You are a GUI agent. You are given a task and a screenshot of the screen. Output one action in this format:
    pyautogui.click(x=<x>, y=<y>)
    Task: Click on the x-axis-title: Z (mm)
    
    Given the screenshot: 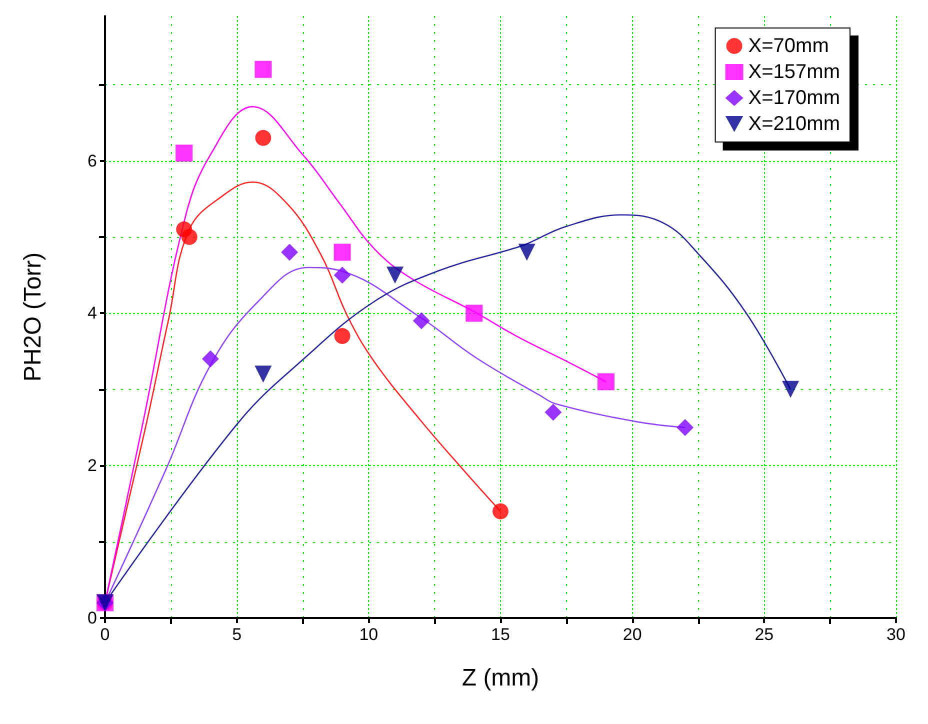 What is the action you would take?
    pyautogui.click(x=501, y=678)
    